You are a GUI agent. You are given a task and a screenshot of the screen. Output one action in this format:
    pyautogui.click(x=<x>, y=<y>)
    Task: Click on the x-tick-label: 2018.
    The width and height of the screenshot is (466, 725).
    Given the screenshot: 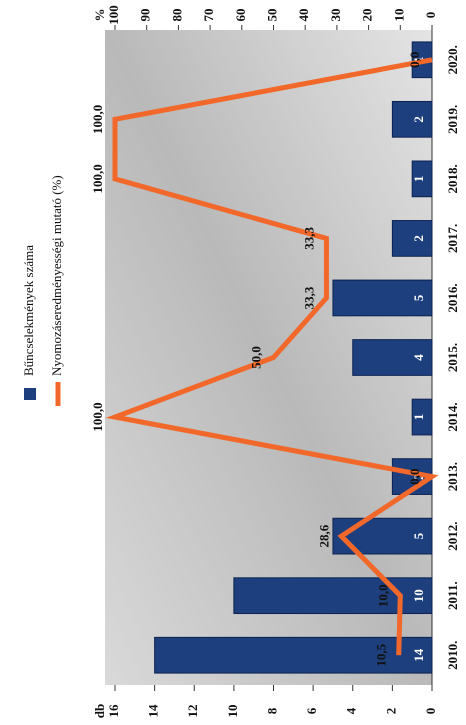 What is the action you would take?
    pyautogui.click(x=452, y=178)
    